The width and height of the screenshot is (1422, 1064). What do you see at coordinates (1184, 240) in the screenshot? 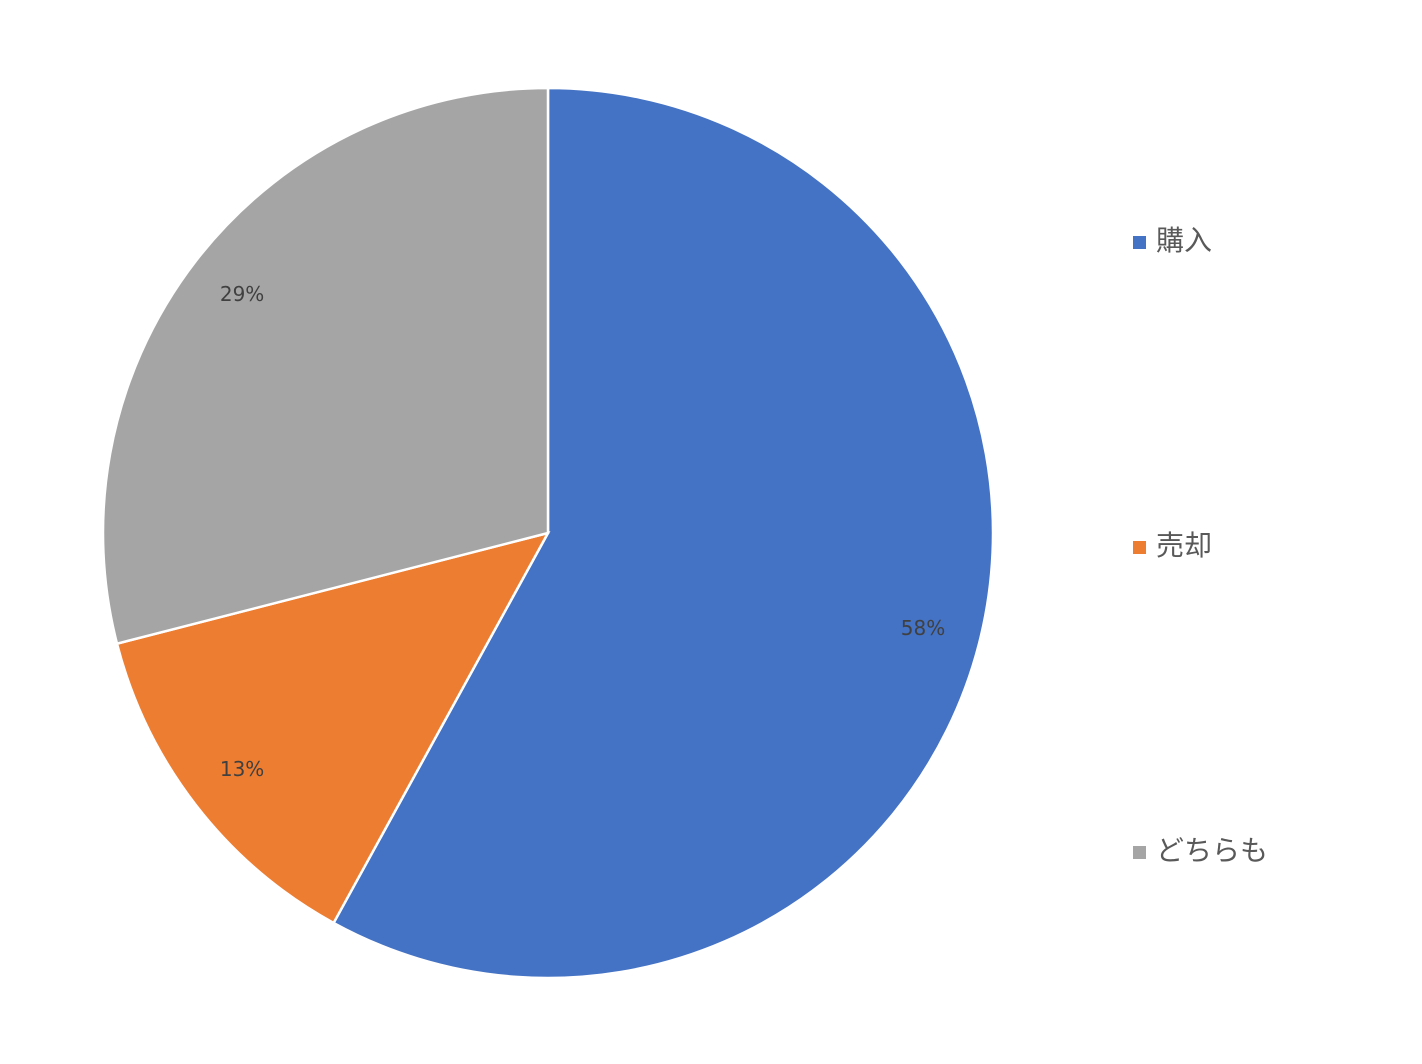
I see `legend-label: 購入` at bounding box center [1184, 240].